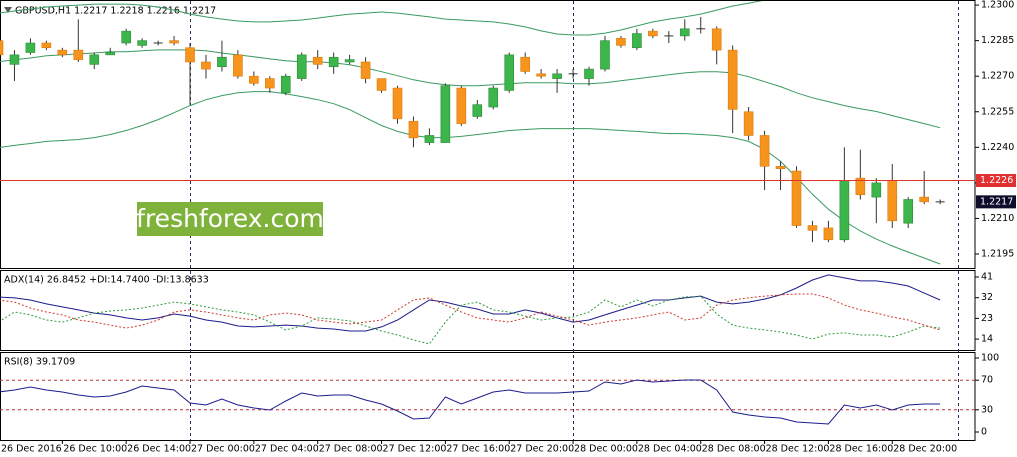 The height and width of the screenshot is (457, 1017). I want to click on x-tick-label: 27 Dec 08:00, so click(351, 449).